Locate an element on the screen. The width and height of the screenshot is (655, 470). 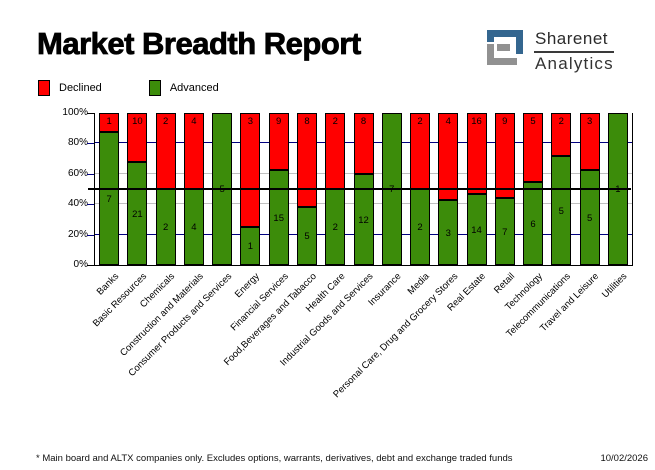
advanced-segment: 4 is located at coordinates (193, 227).